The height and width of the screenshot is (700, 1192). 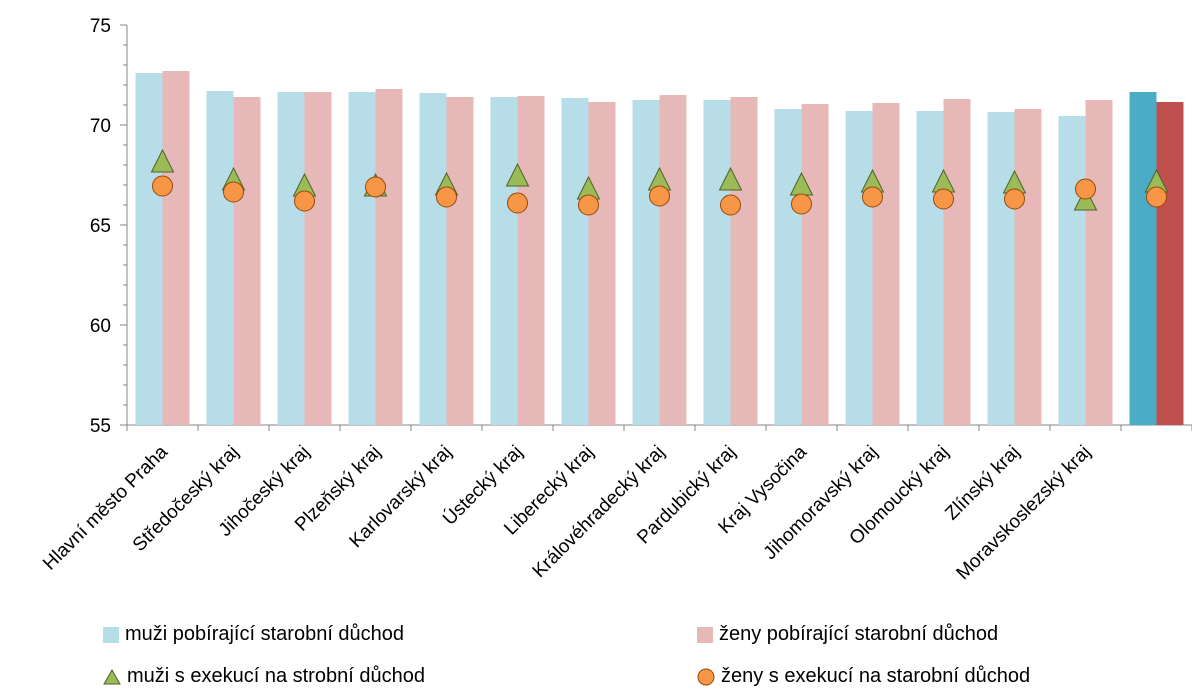 I want to click on y-tick-label: 55, so click(x=100, y=426).